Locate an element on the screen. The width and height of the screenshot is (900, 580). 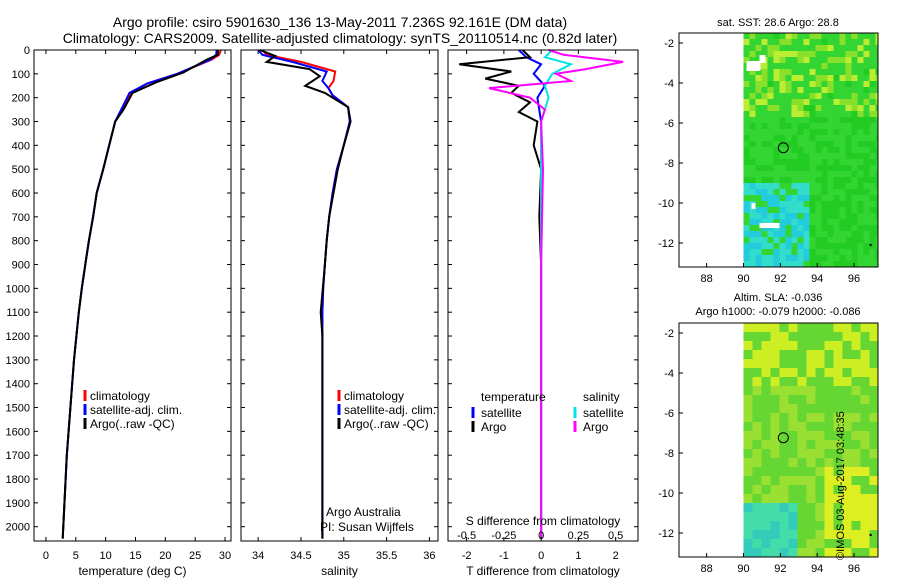
legend-entry: satellite is located at coordinates (603, 413).